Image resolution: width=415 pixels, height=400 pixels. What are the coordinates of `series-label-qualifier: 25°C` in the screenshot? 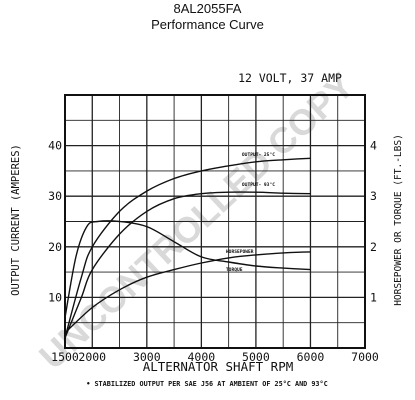 It's located at (269, 155).